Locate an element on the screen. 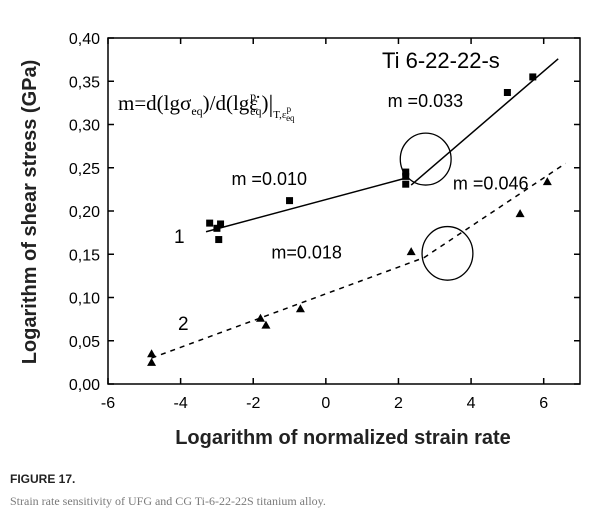 This screenshot has width=589, height=529. y-tick-label: 0,35 is located at coordinates (84, 82).